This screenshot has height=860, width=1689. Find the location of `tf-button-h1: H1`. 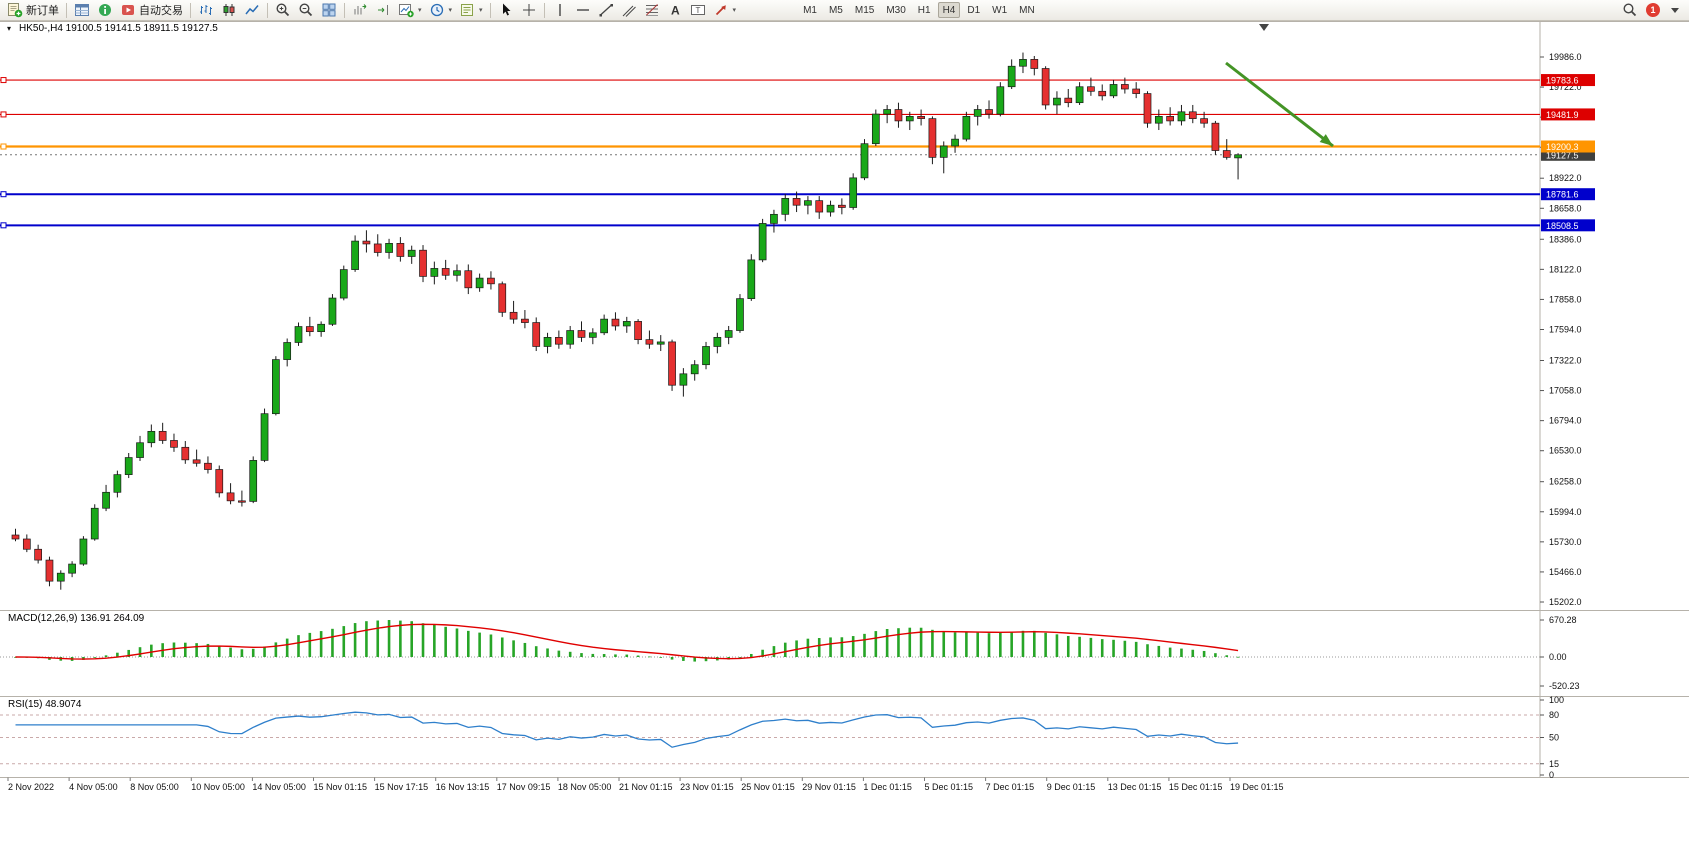

tf-button-h1: H1 is located at coordinates (924, 10).